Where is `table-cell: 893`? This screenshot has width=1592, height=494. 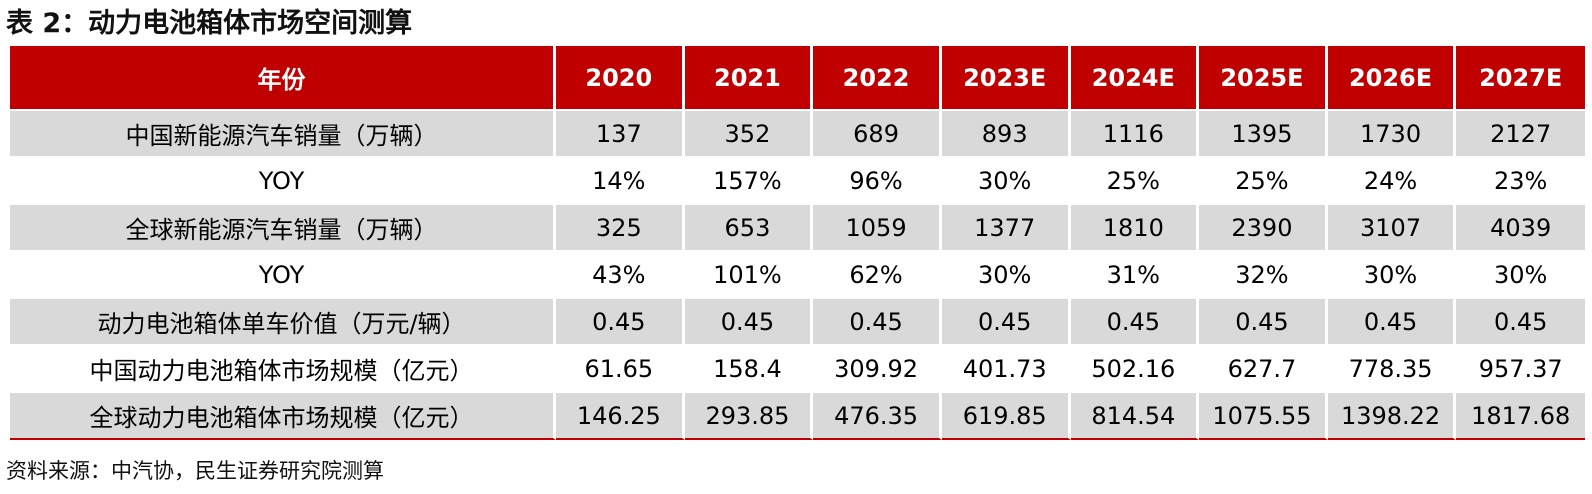
table-cell: 893 is located at coordinates (1006, 132).